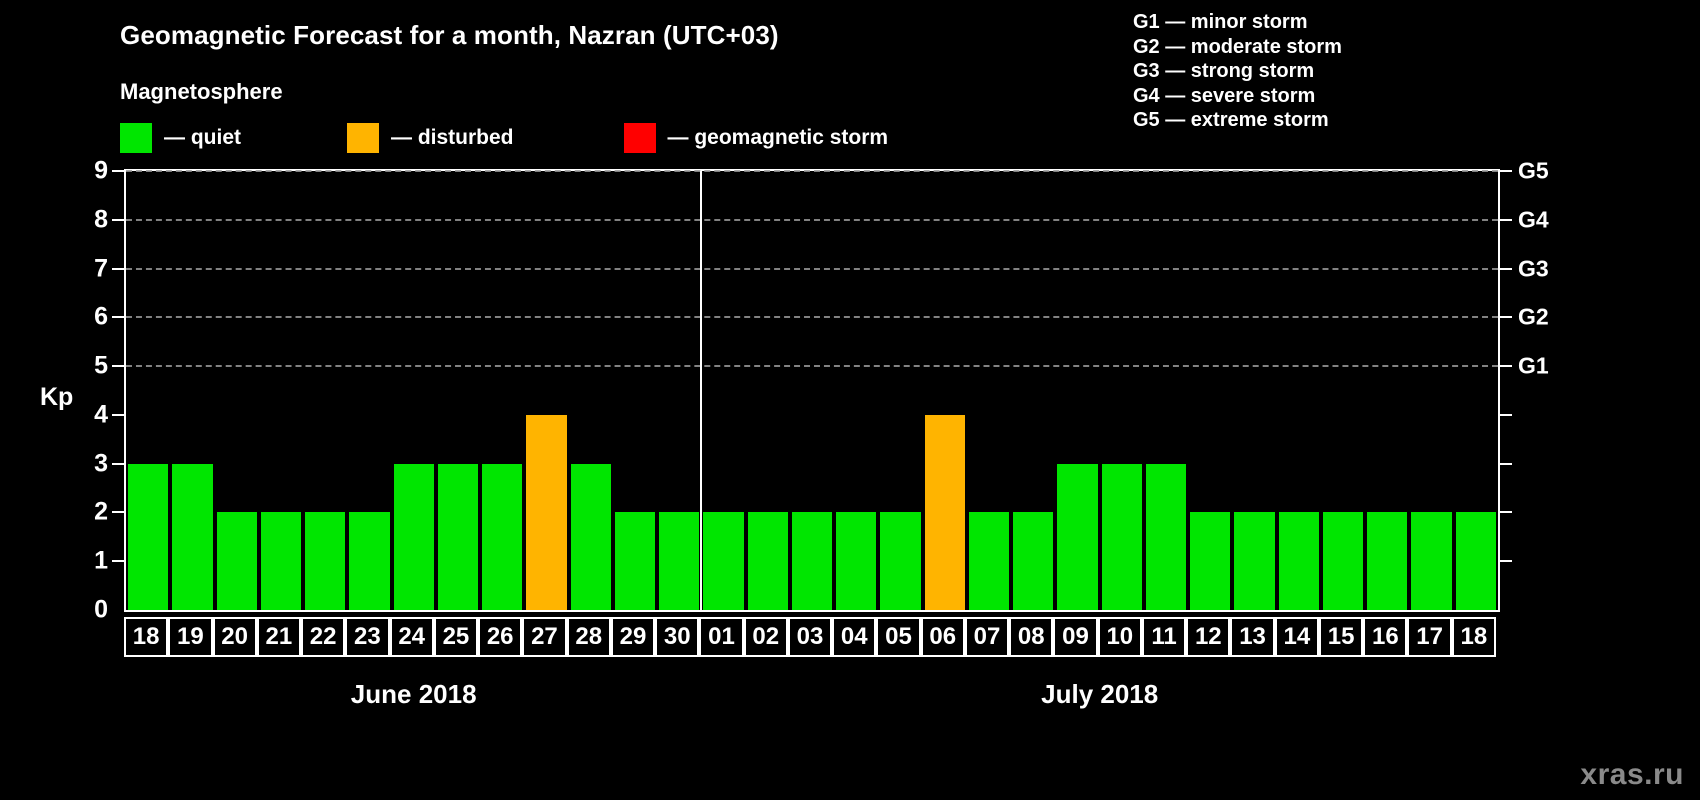 The image size is (1700, 800). What do you see at coordinates (544, 637) in the screenshot?
I see `date-cell-june-27: 27` at bounding box center [544, 637].